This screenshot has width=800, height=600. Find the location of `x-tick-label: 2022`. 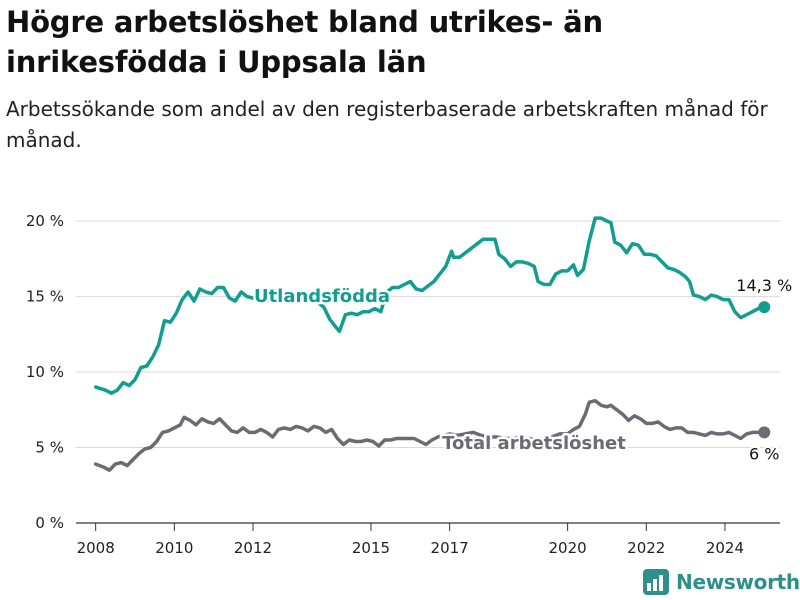

x-tick-label: 2022 is located at coordinates (646, 548).